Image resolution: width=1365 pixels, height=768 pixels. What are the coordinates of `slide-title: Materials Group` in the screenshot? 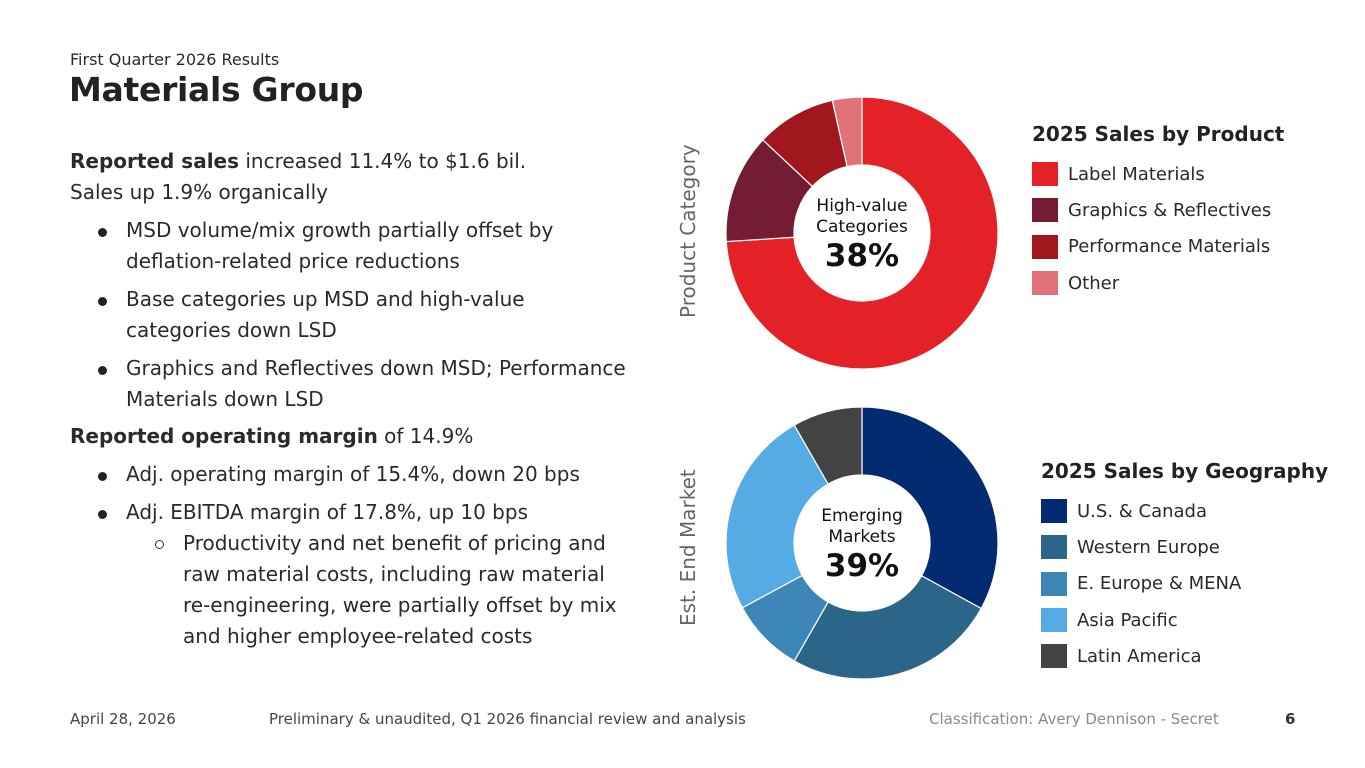 It's located at (216, 89).